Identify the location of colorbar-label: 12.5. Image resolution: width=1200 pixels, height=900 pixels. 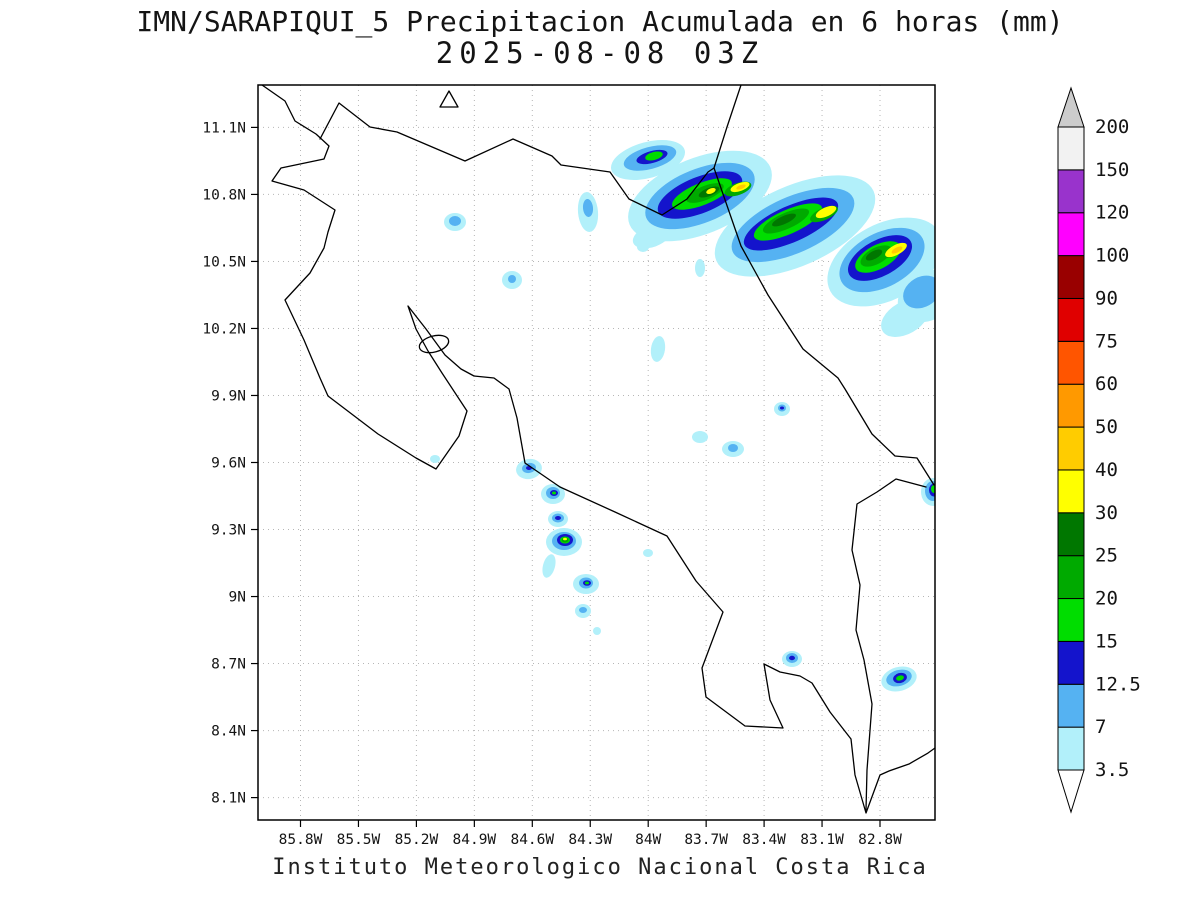
(1118, 684).